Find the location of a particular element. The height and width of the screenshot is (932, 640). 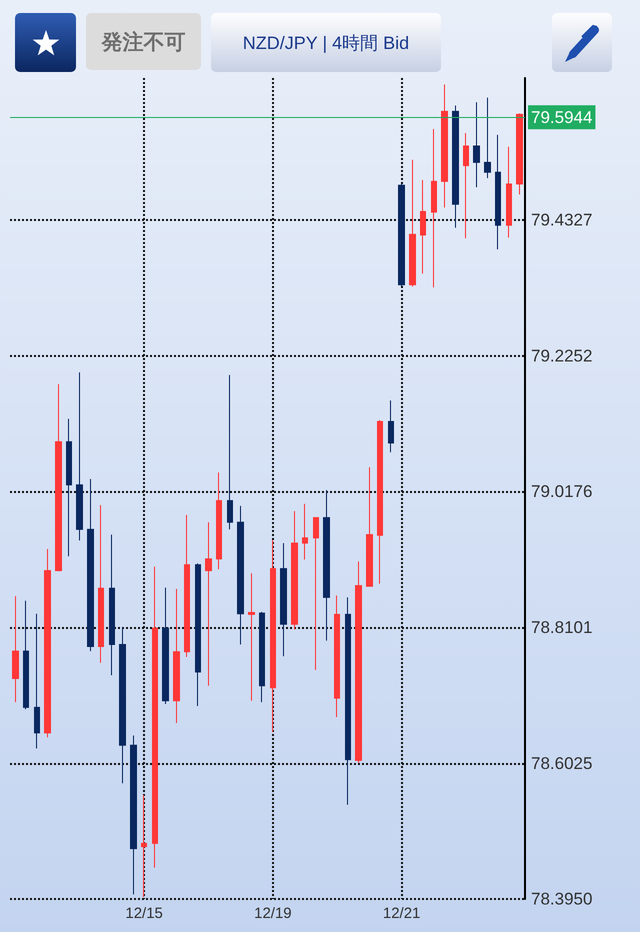

x-tick-label: 12/21 is located at coordinates (401, 913).